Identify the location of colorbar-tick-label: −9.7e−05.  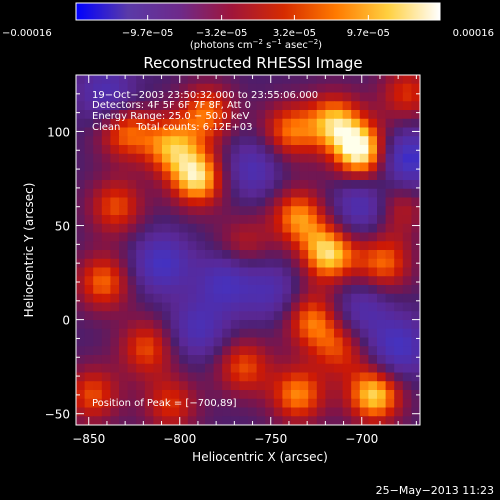
(148, 33).